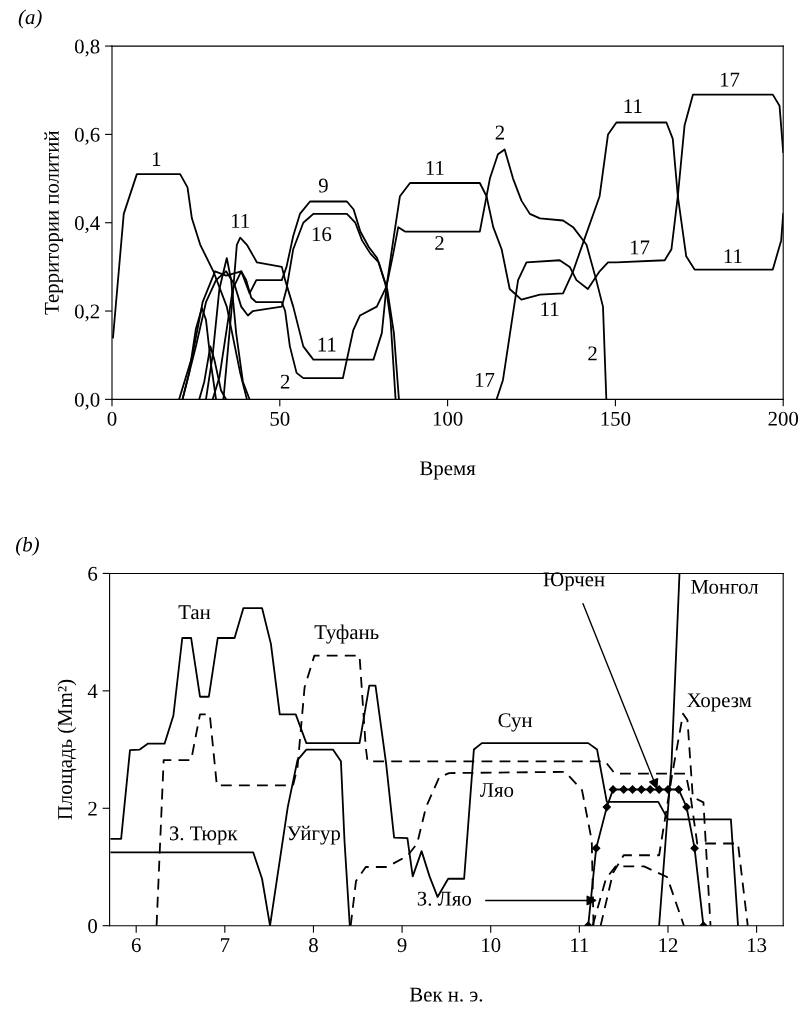 The width and height of the screenshot is (800, 1024). Describe the element at coordinates (136, 945) in the screenshot. I see `x-tick-label: 6` at that location.